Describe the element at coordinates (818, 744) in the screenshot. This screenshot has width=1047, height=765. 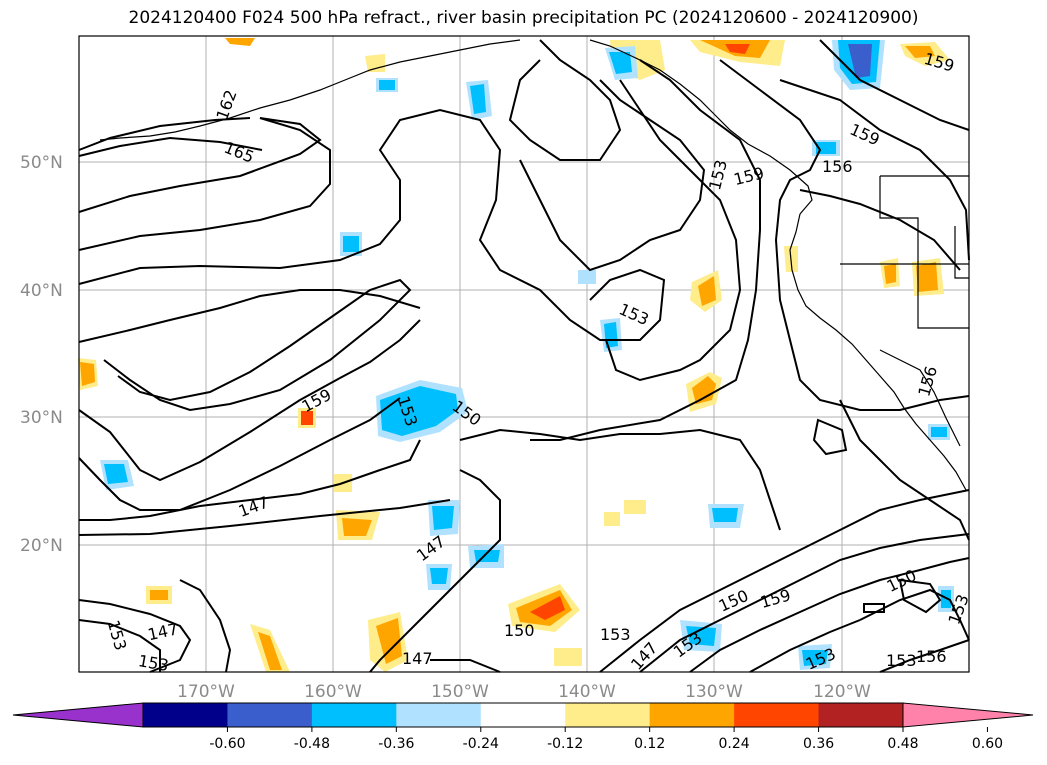
I see `colorbar-tick-label: 0.36` at that location.